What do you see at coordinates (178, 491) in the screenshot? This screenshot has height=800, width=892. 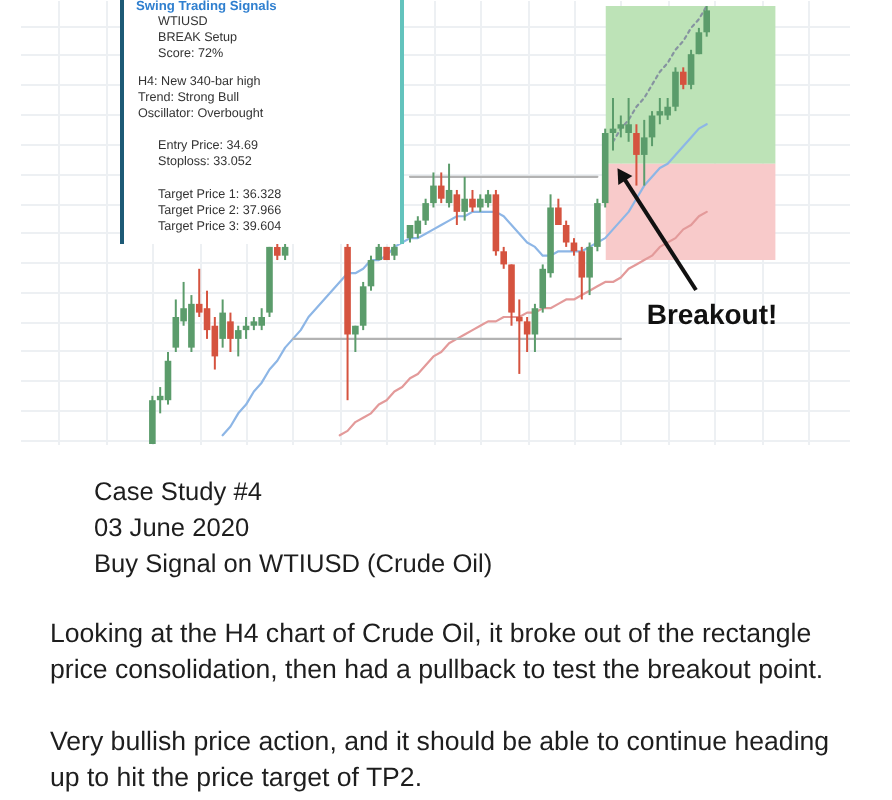 I see `text: Case Study #4` at bounding box center [178, 491].